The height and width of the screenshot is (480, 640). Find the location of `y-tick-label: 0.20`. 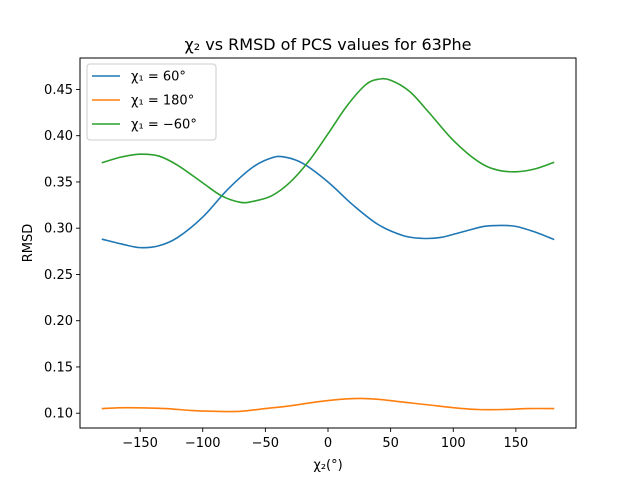

y-tick-label: 0.20 is located at coordinates (58, 321).